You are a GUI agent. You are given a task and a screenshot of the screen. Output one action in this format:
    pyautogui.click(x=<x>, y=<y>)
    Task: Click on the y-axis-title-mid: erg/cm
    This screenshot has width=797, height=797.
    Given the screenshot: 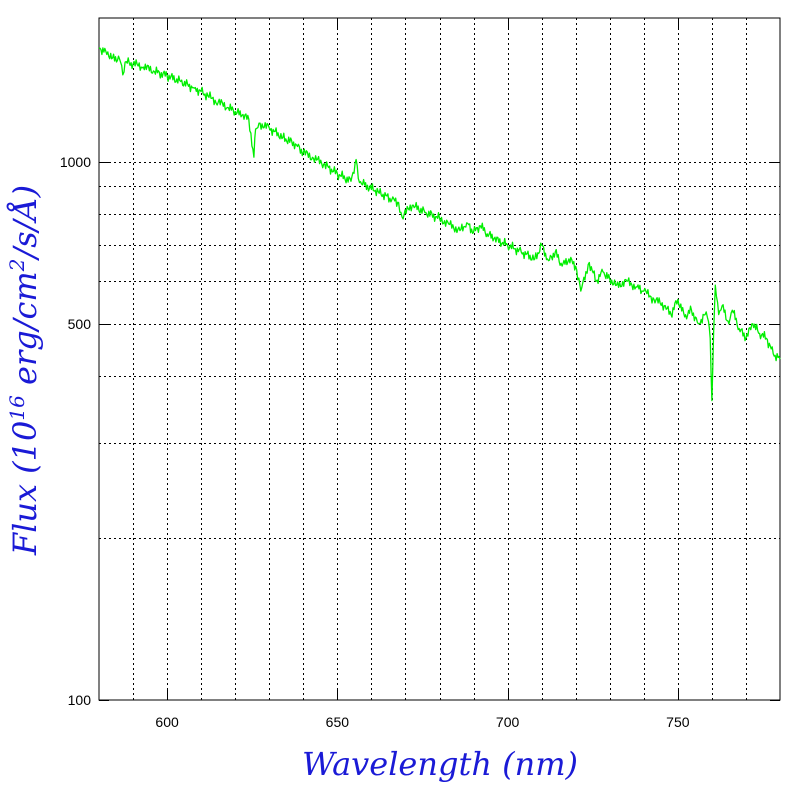 What is the action you would take?
    pyautogui.click(x=25, y=333)
    